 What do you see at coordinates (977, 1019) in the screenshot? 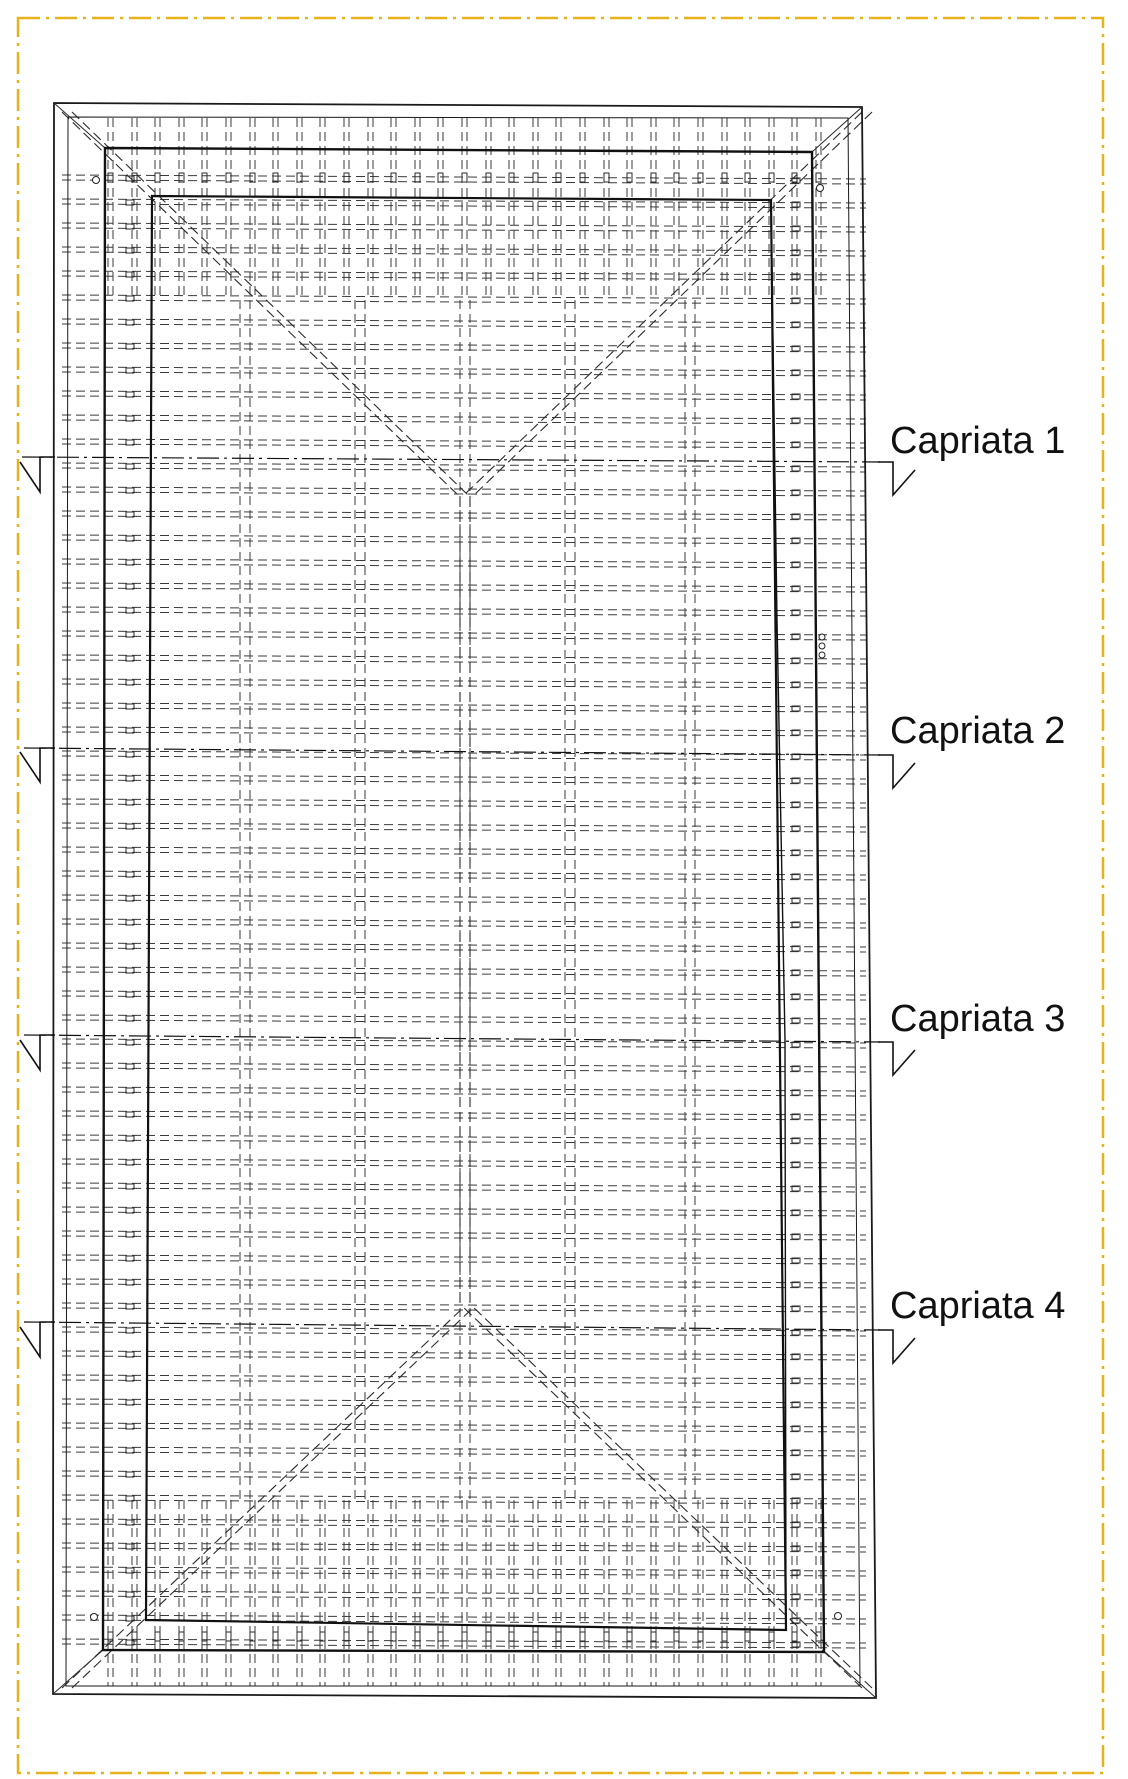
I see `section-label-capriata-3: Capriata 3` at bounding box center [977, 1019].